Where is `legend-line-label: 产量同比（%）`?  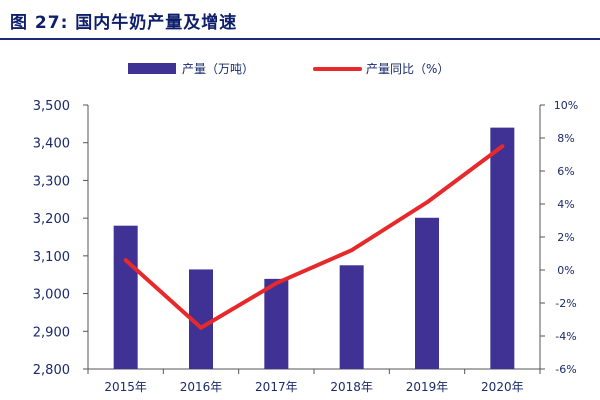 legend-line-label: 产量同比（%） is located at coordinates (407, 69).